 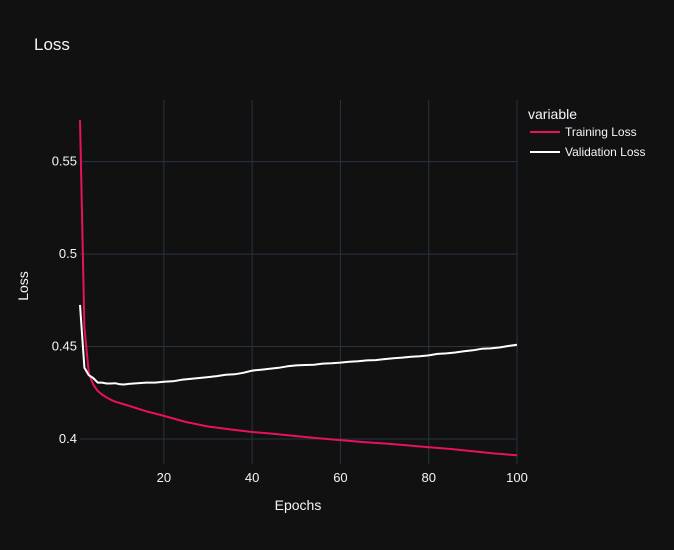 I want to click on legend-label-0: Training Loss, so click(x=601, y=132).